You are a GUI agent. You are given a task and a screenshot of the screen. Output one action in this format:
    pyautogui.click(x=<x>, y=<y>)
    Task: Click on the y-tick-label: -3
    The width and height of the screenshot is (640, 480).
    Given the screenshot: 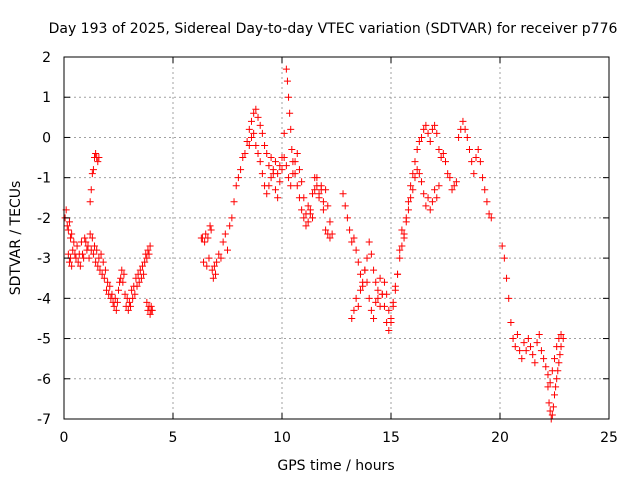 What is the action you would take?
    pyautogui.click(x=44, y=259)
    